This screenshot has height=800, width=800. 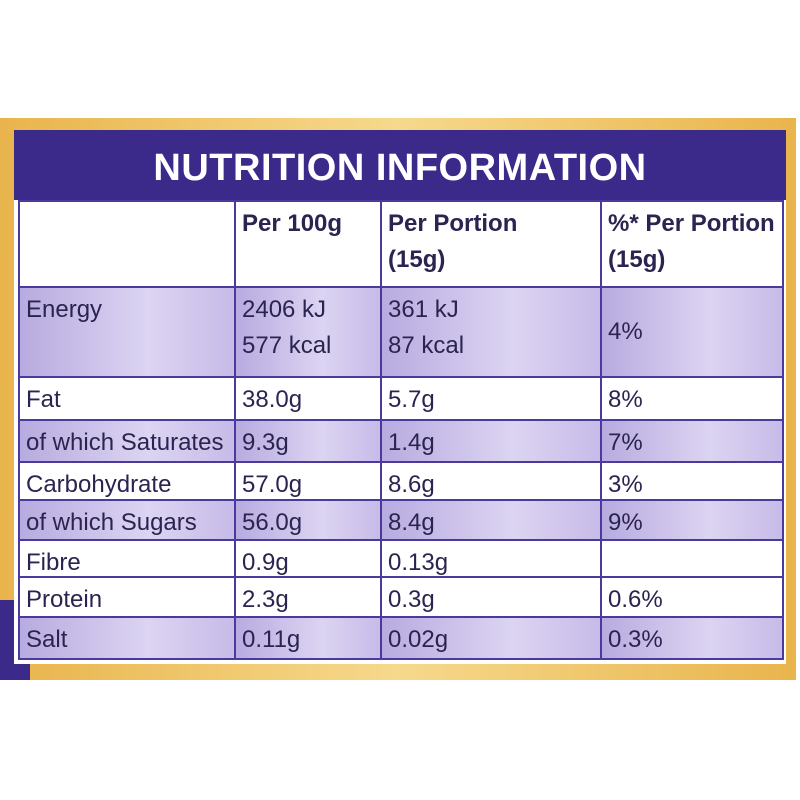 I want to click on cell-text: 9%, so click(x=625, y=522).